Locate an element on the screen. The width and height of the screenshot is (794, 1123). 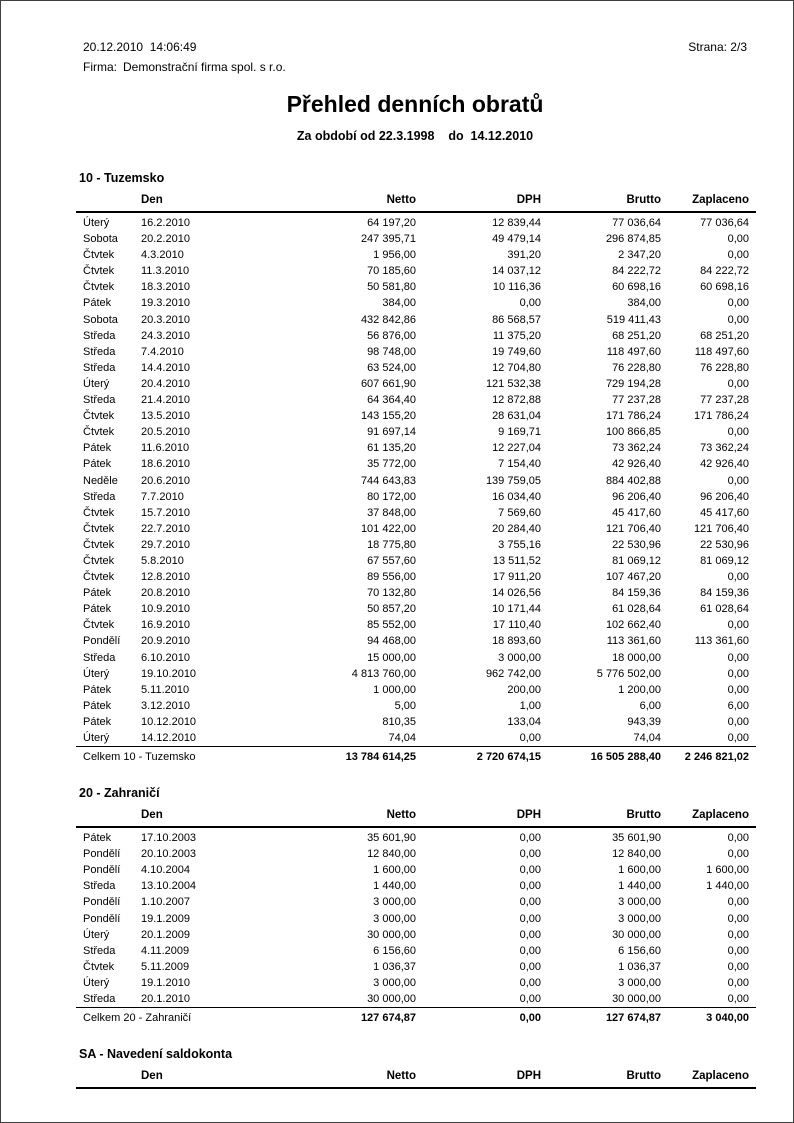
zaplaceno-cell: 42 926,40 is located at coordinates (724, 464).